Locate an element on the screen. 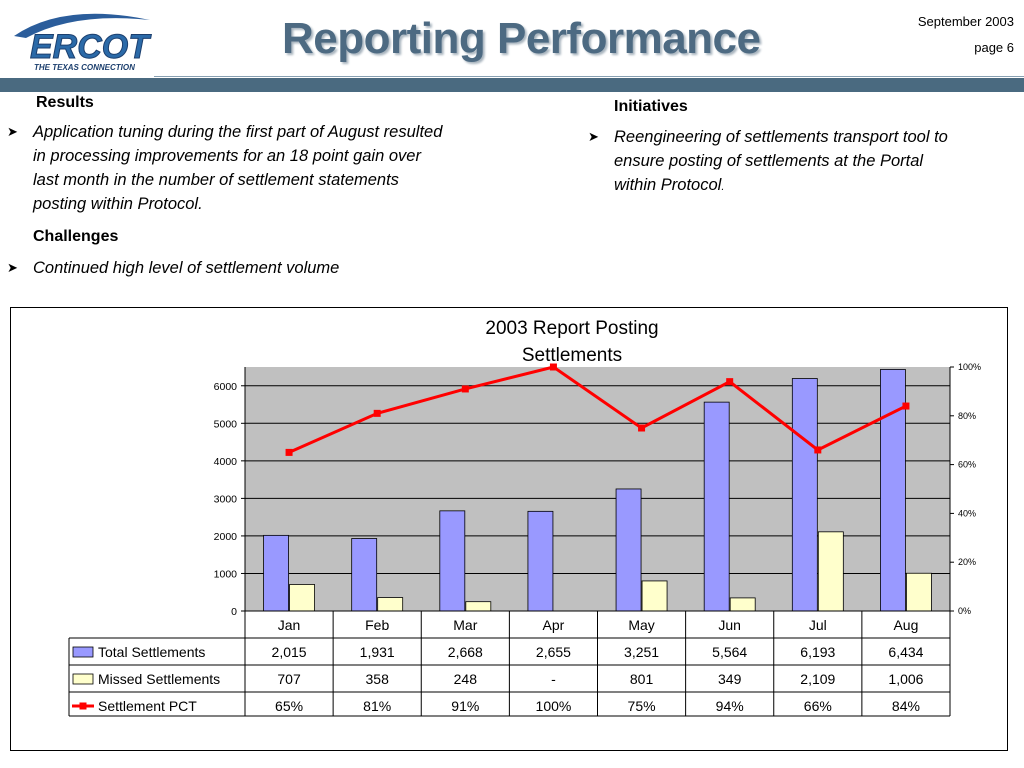  logo-text: ERCOT is located at coordinates (91, 47).